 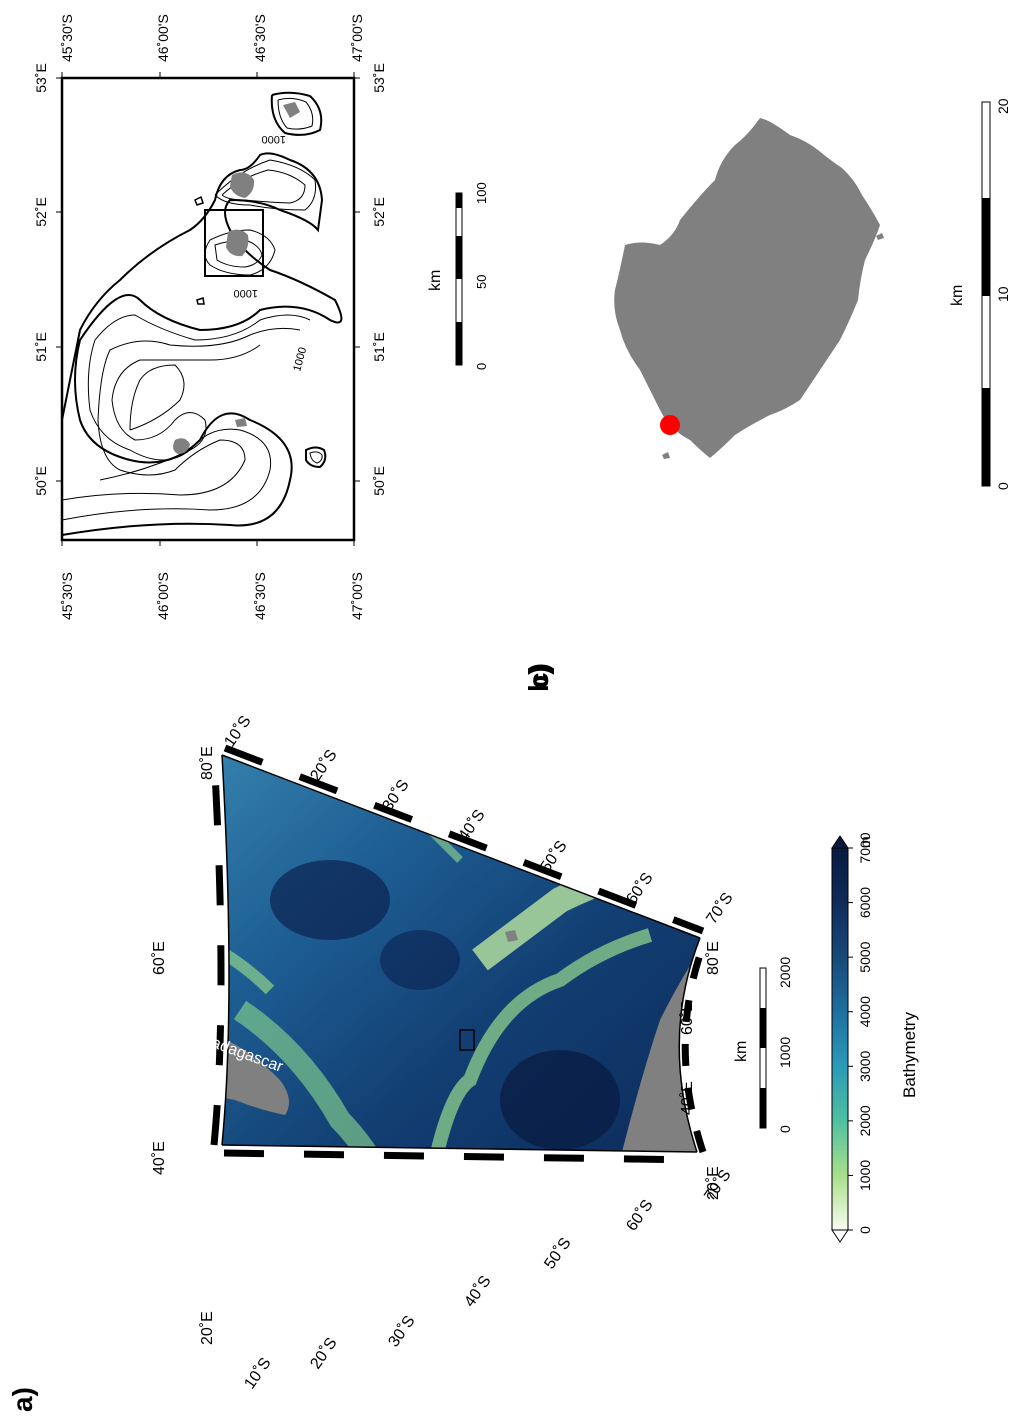 I want to click on frame-right-checker, so click(x=464, y=839).